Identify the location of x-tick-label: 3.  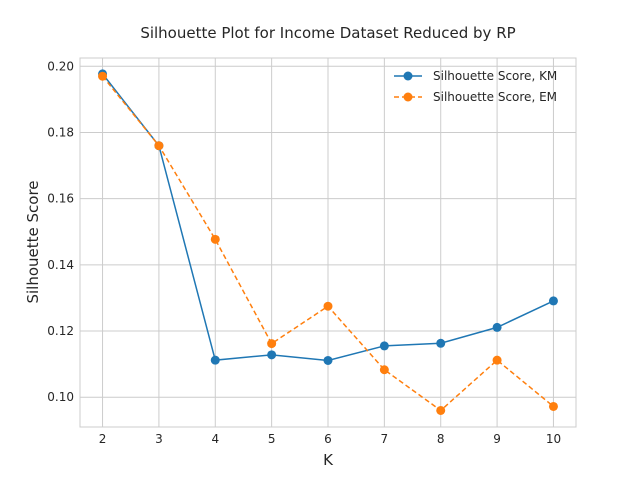
(159, 439).